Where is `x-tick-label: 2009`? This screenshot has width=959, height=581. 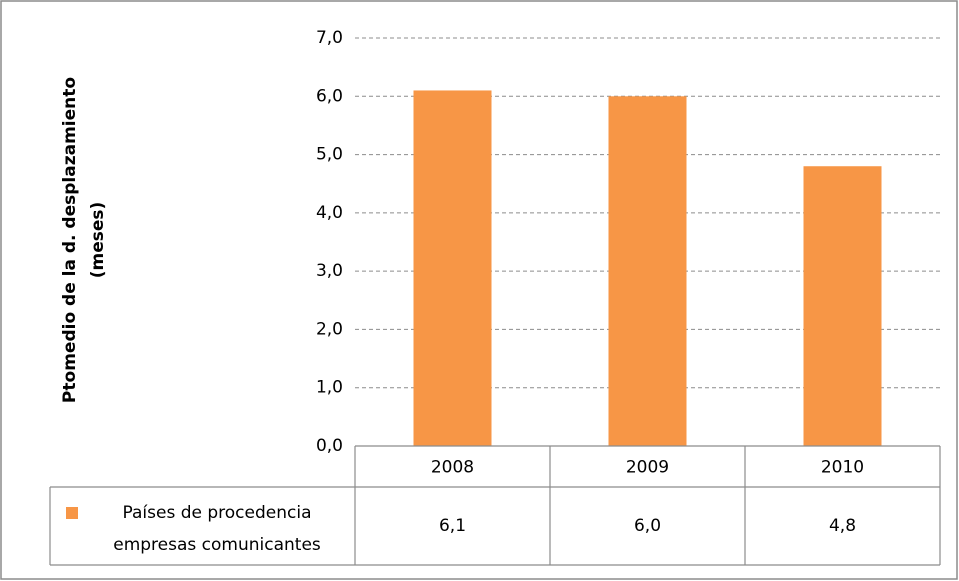 x-tick-label: 2009 is located at coordinates (647, 468).